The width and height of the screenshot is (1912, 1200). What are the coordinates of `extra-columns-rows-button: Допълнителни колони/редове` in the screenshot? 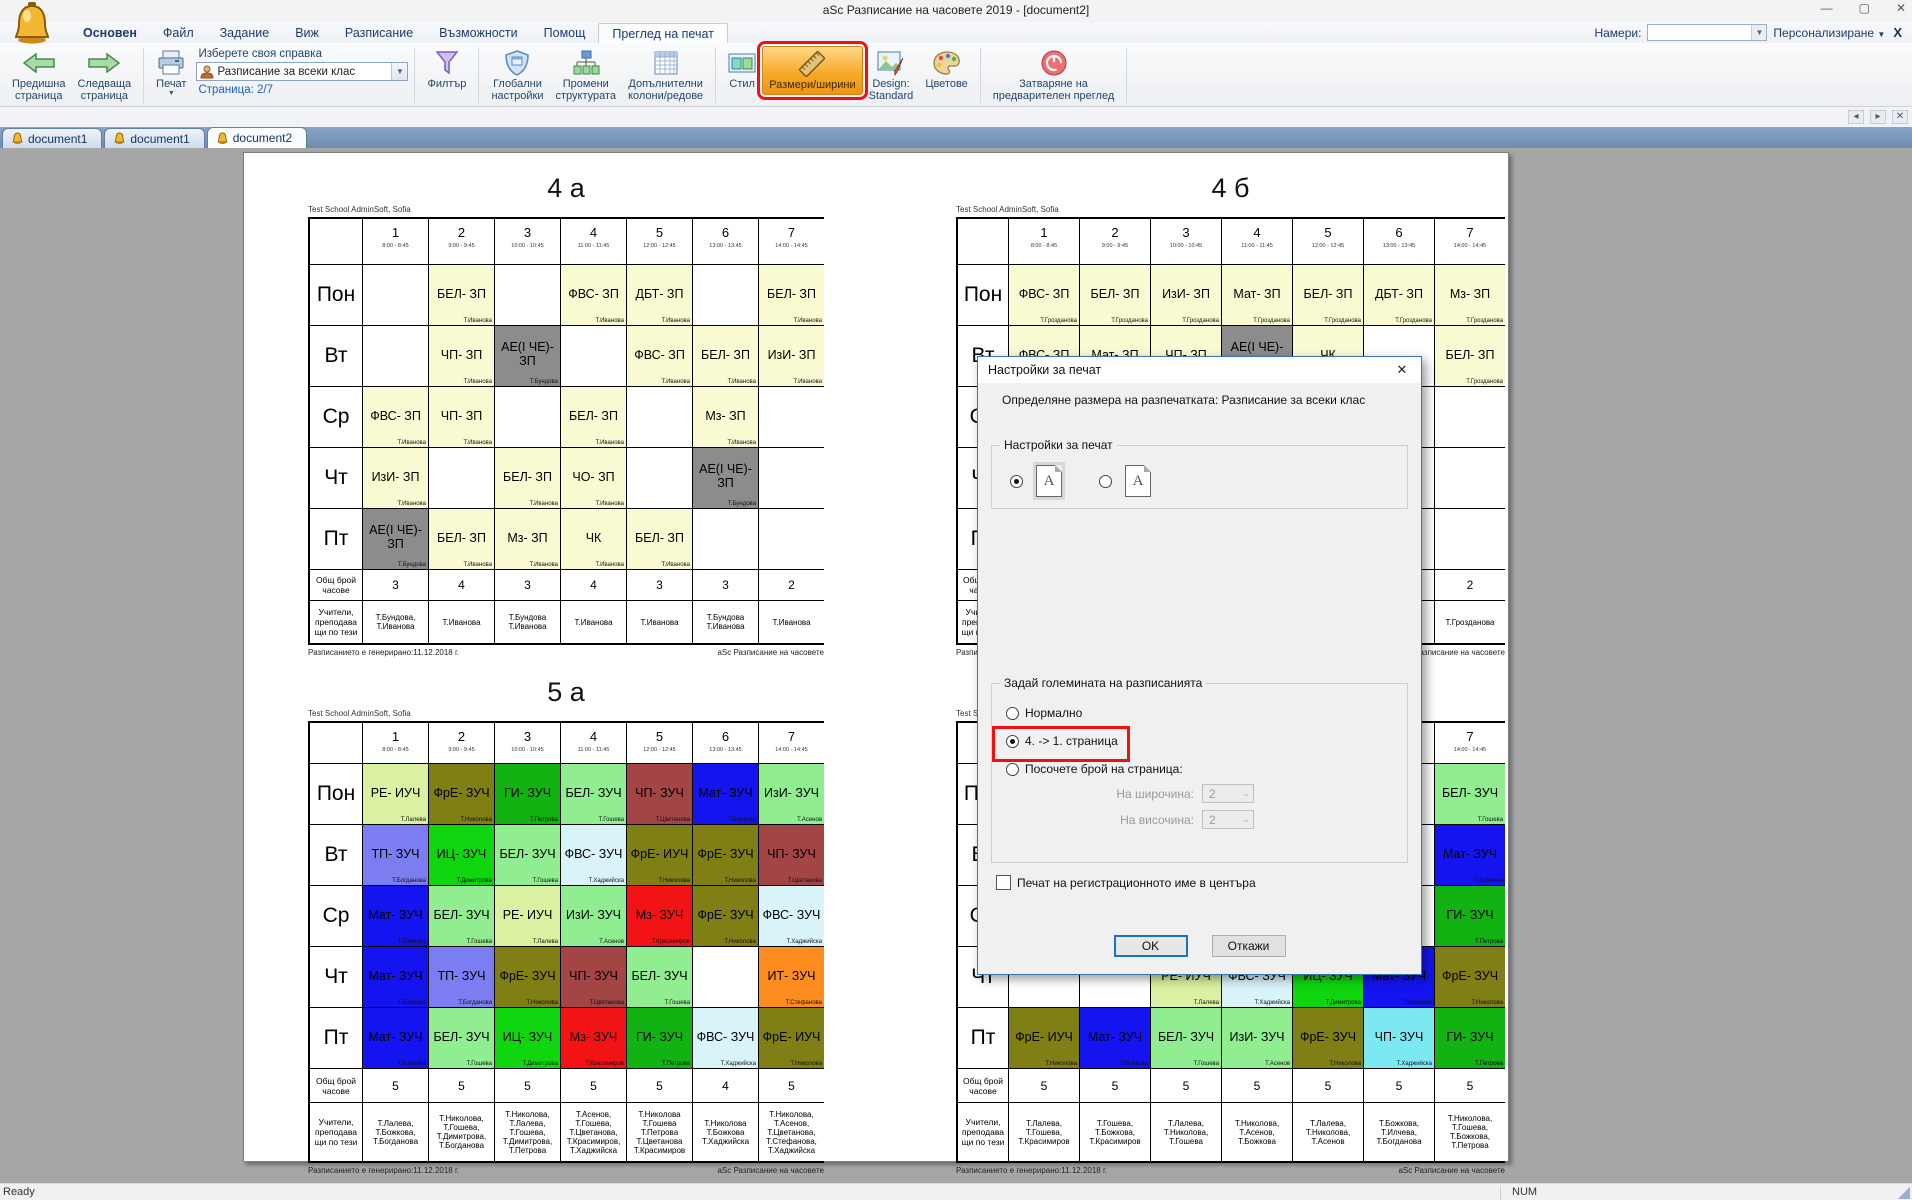 It's located at (665, 75).